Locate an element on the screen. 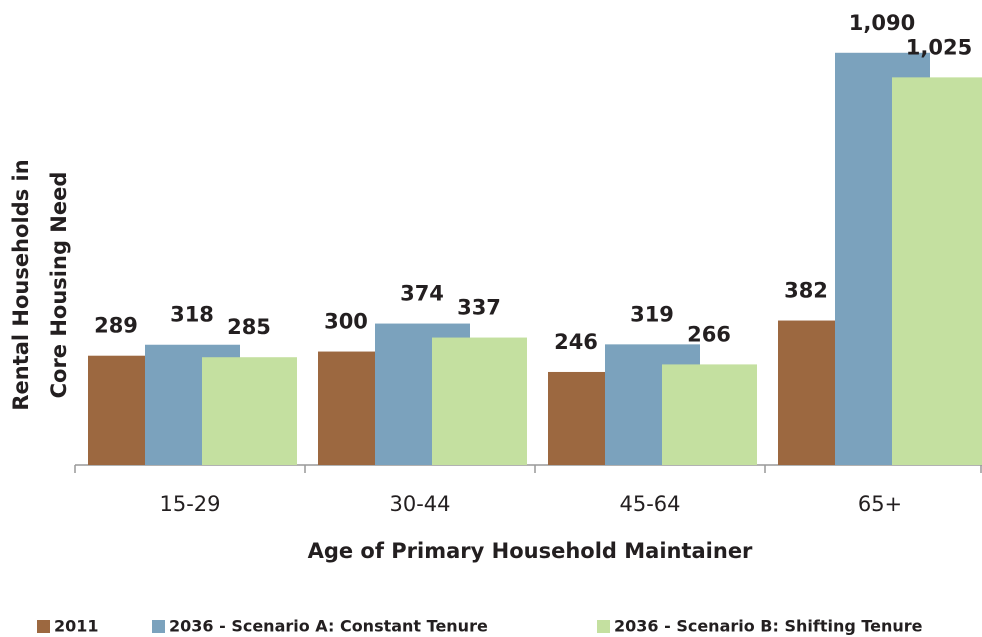 The height and width of the screenshot is (637, 982). y-axis-title: Rental Households in is located at coordinates (21, 284).